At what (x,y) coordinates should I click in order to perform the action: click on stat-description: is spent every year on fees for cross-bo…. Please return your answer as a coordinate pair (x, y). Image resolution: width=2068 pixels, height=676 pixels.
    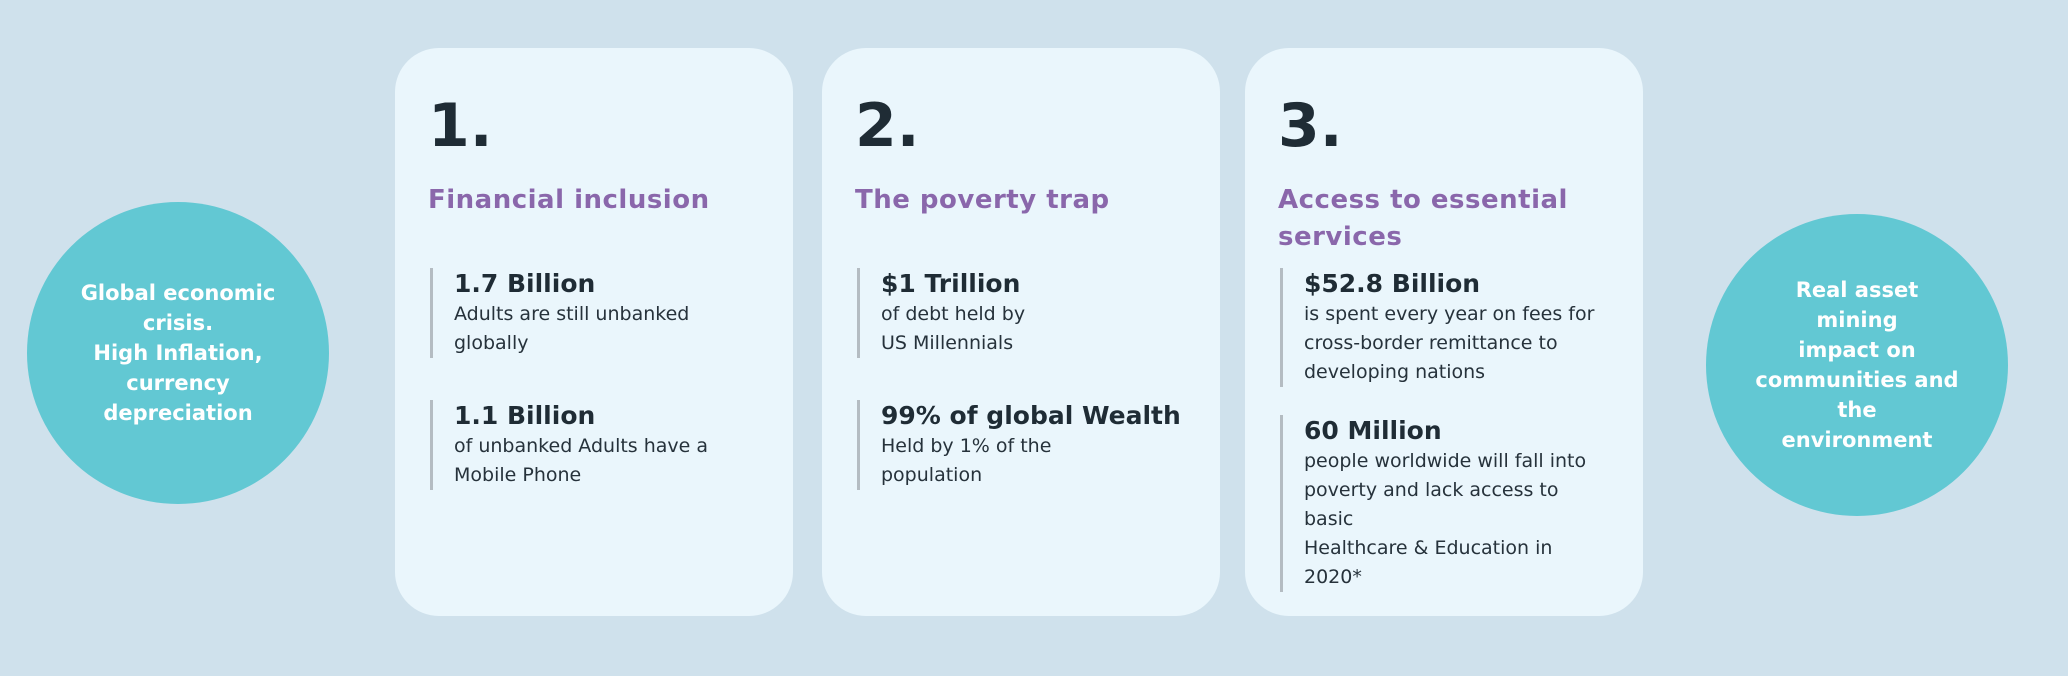
    Looking at the image, I should click on (1449, 343).